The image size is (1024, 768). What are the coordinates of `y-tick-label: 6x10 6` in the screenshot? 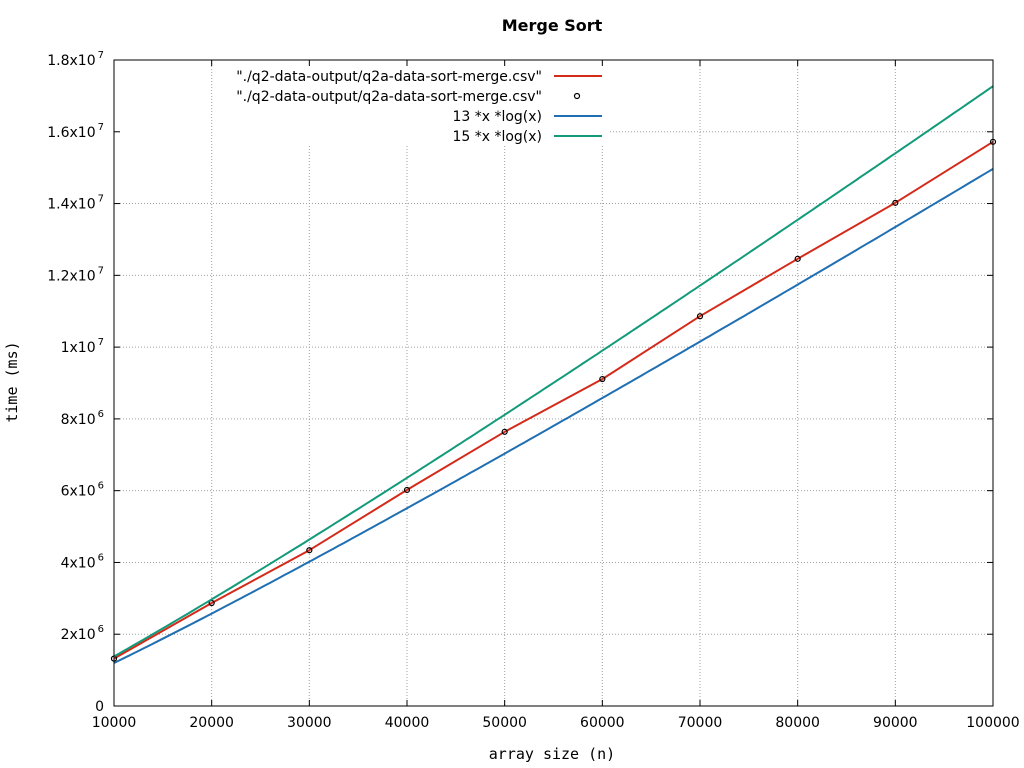 It's located at (82, 490).